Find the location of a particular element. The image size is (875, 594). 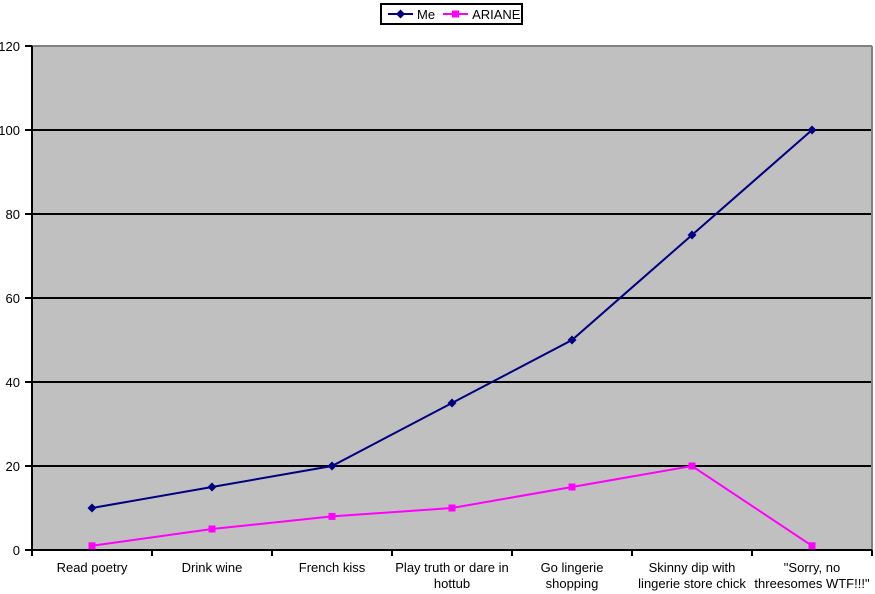

legend-entry-me: Me is located at coordinates (411, 14).